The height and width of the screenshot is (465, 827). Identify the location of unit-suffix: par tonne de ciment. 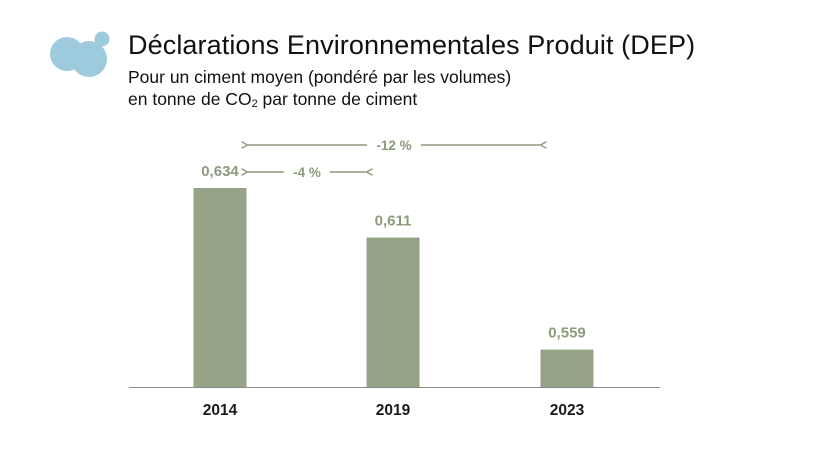
(337, 99).